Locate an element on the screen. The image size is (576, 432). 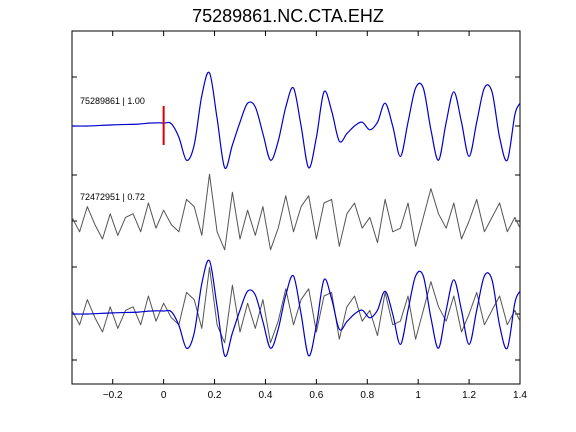
chart-title: 75289861.NC.CTA.EHZ is located at coordinates (288, 16).